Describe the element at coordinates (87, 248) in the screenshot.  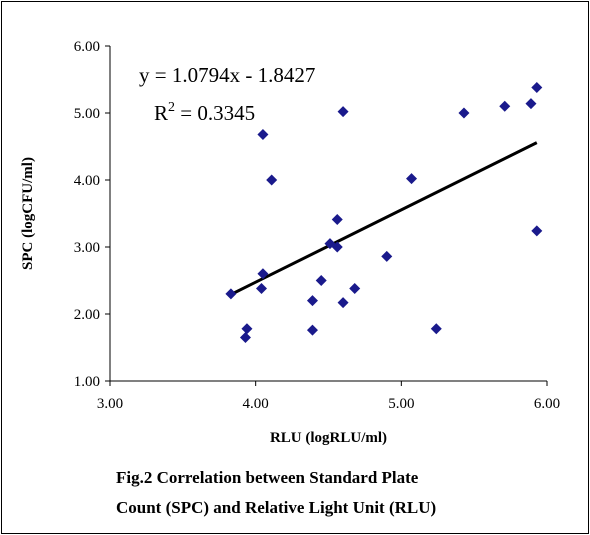
I see `y-tick-label: 3.00` at that location.